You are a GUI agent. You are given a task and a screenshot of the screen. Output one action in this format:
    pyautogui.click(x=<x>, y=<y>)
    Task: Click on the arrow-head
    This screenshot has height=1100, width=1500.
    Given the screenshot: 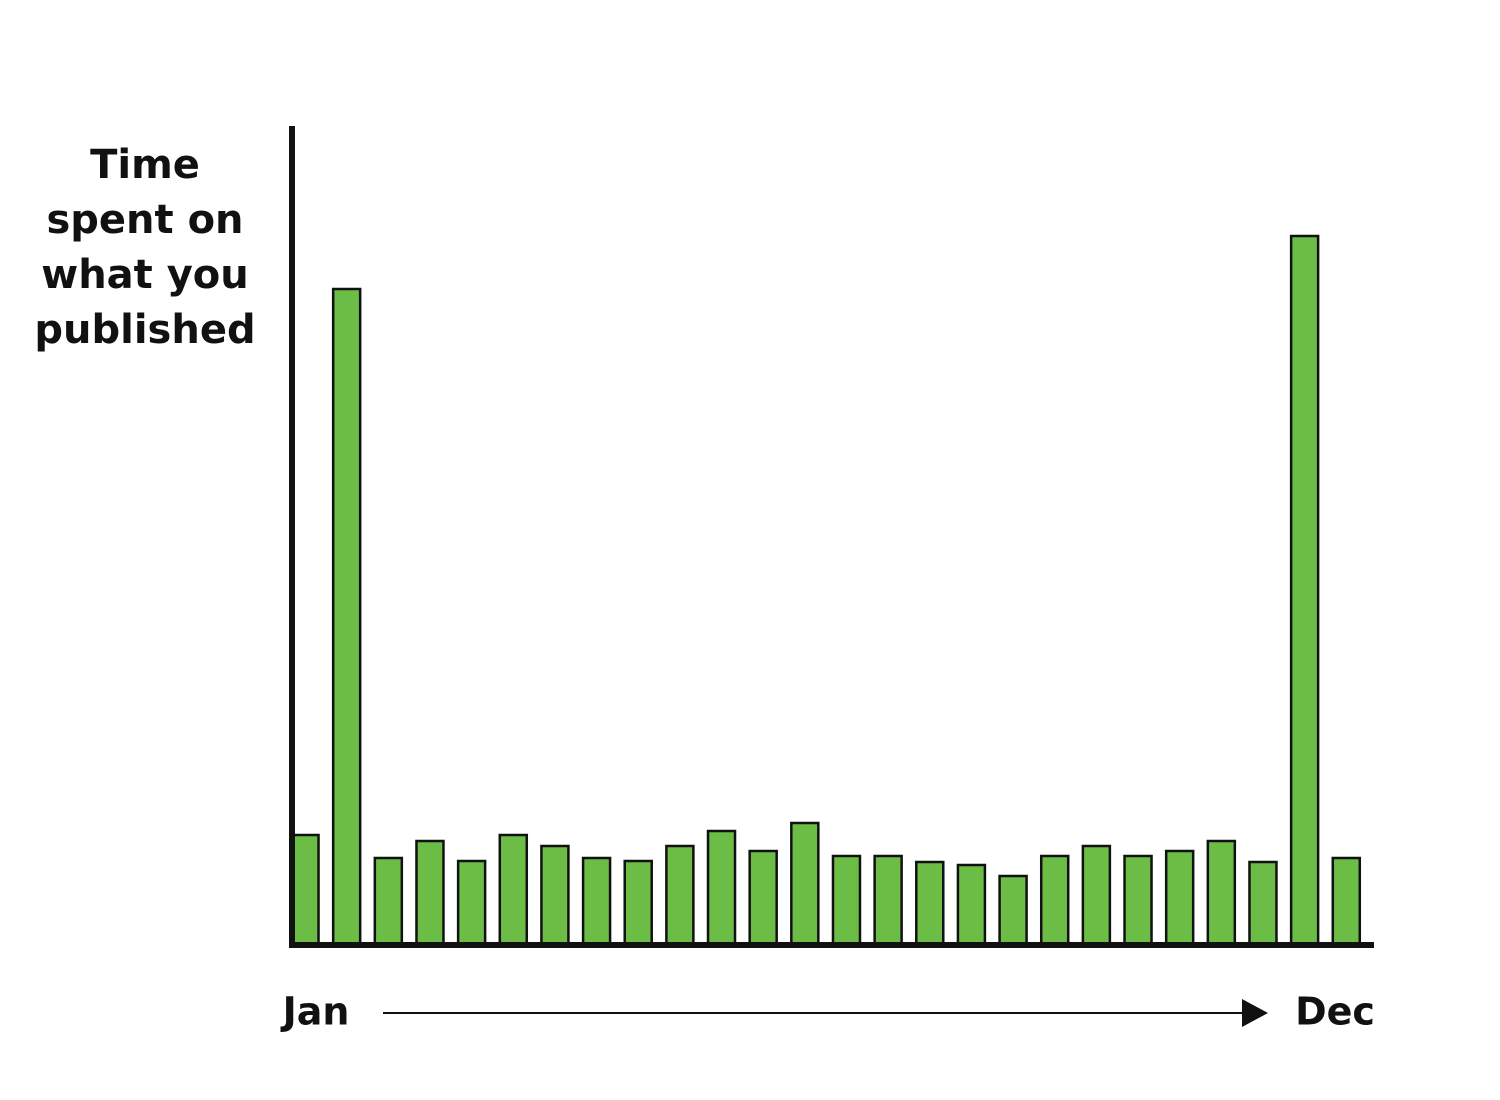 What is the action you would take?
    pyautogui.click(x=1255, y=1013)
    